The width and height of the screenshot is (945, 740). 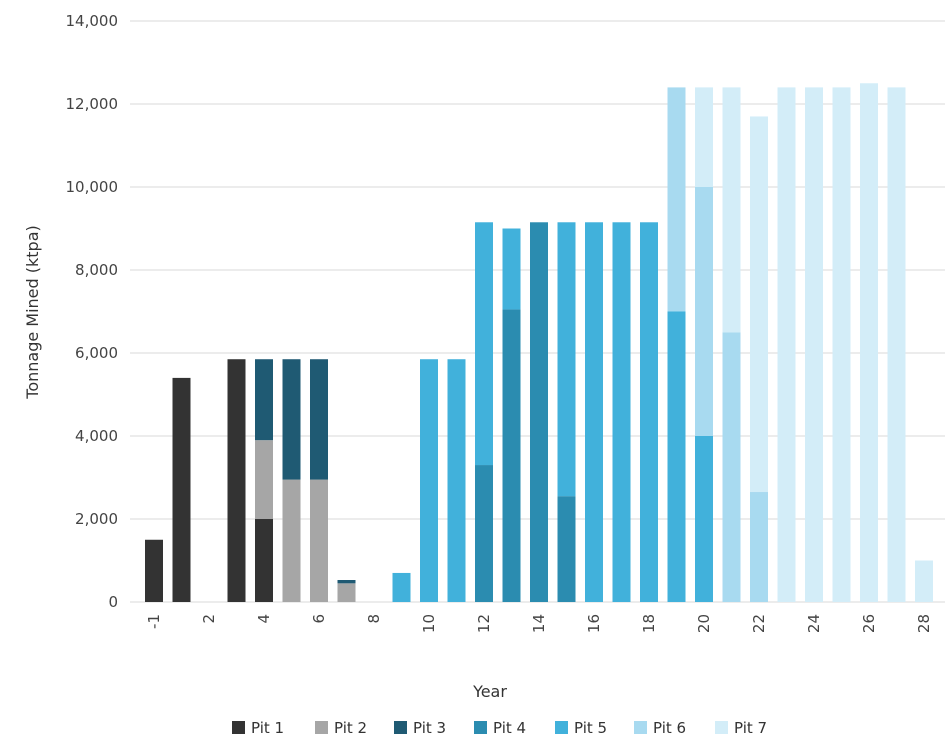 I want to click on x-tick-label: 26, so click(x=869, y=623).